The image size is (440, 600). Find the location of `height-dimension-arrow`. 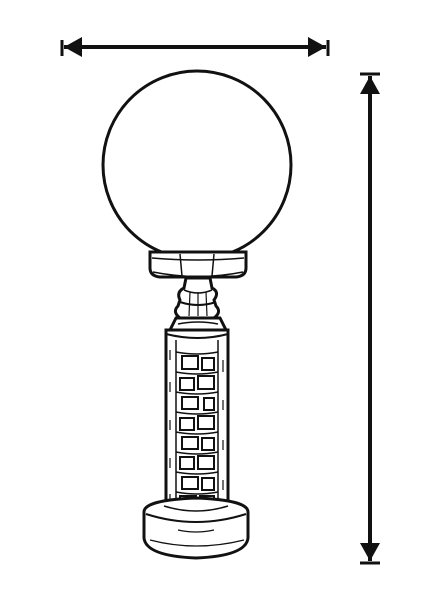

height-dimension-arrow is located at coordinates (370, 318).